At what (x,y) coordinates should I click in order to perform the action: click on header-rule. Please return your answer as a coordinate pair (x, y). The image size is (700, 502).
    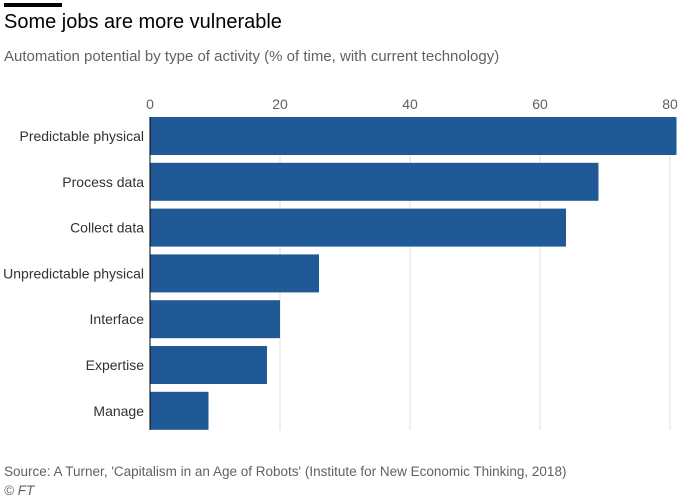
    Looking at the image, I should click on (33, 5).